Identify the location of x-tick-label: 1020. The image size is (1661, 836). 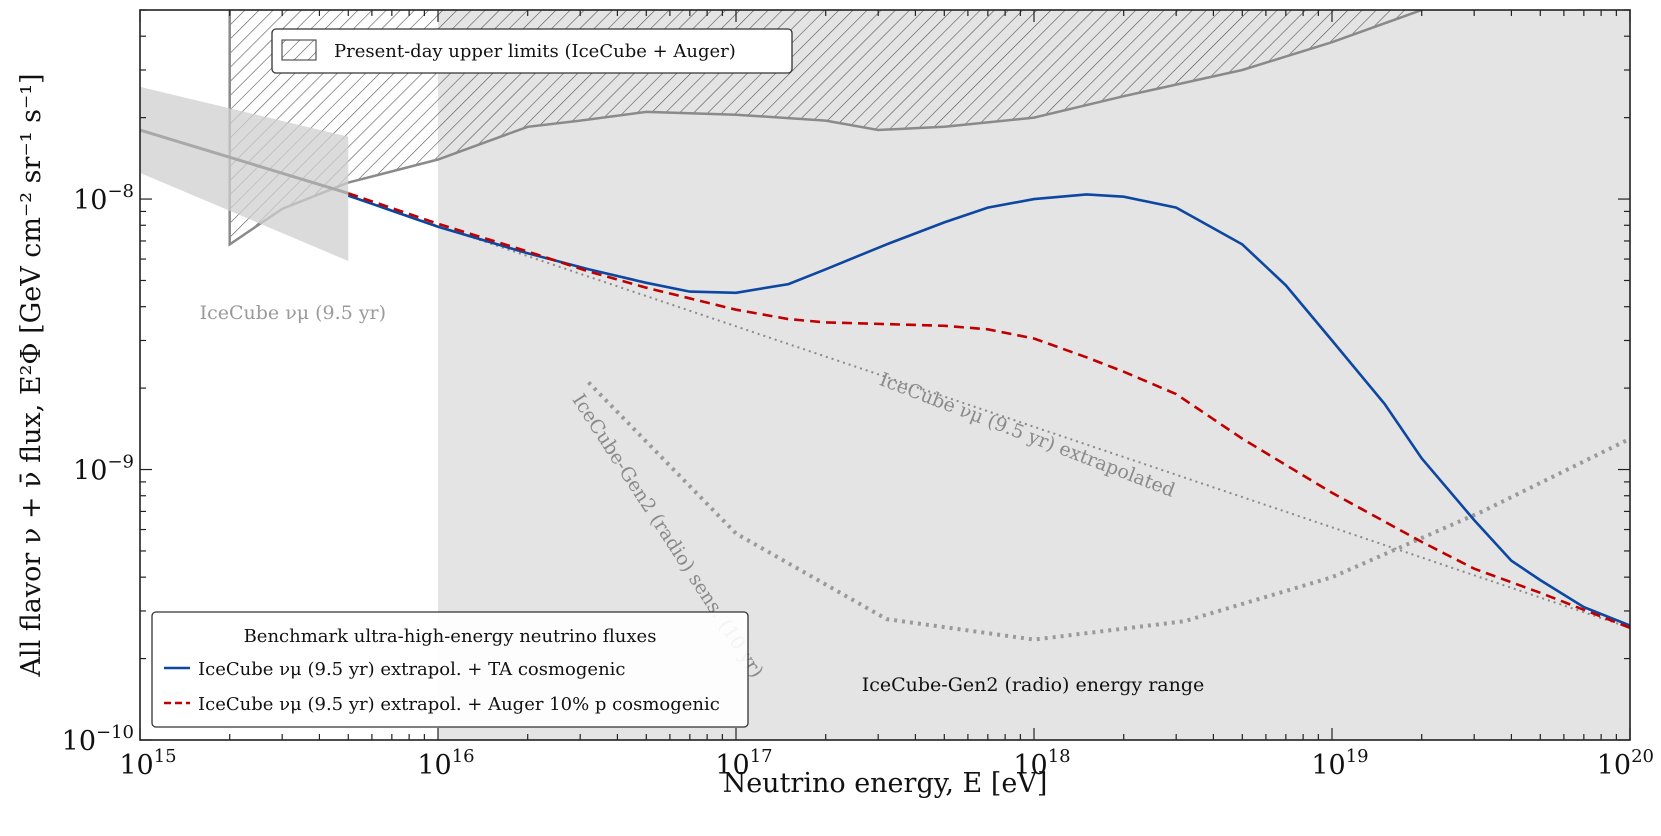
(1625, 763).